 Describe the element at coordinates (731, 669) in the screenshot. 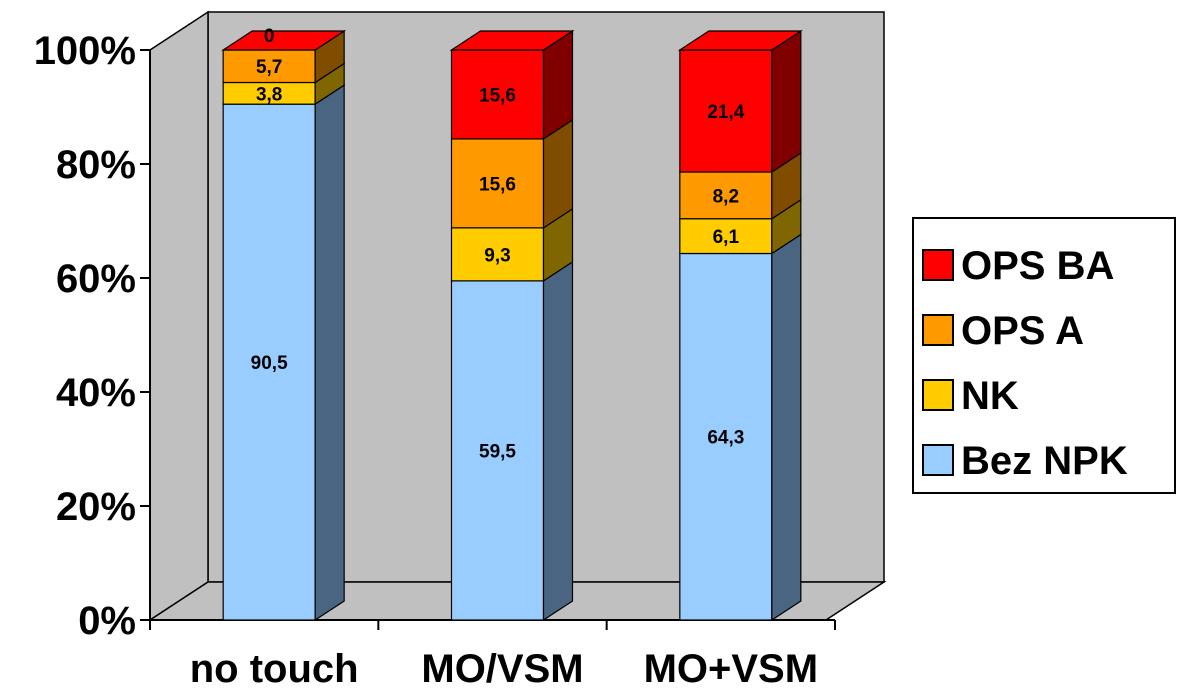

I see `x-category-label: MO+VSM` at that location.